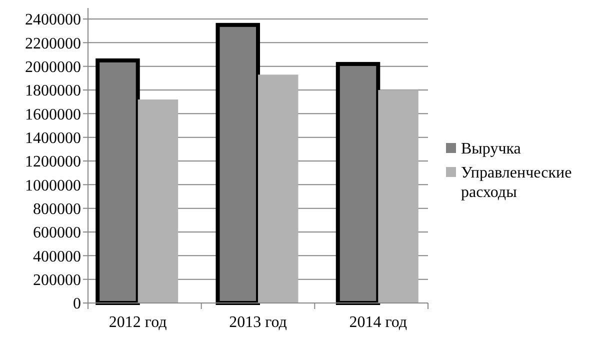 The width and height of the screenshot is (605, 340). I want to click on legend-label: Выручка, so click(491, 149).